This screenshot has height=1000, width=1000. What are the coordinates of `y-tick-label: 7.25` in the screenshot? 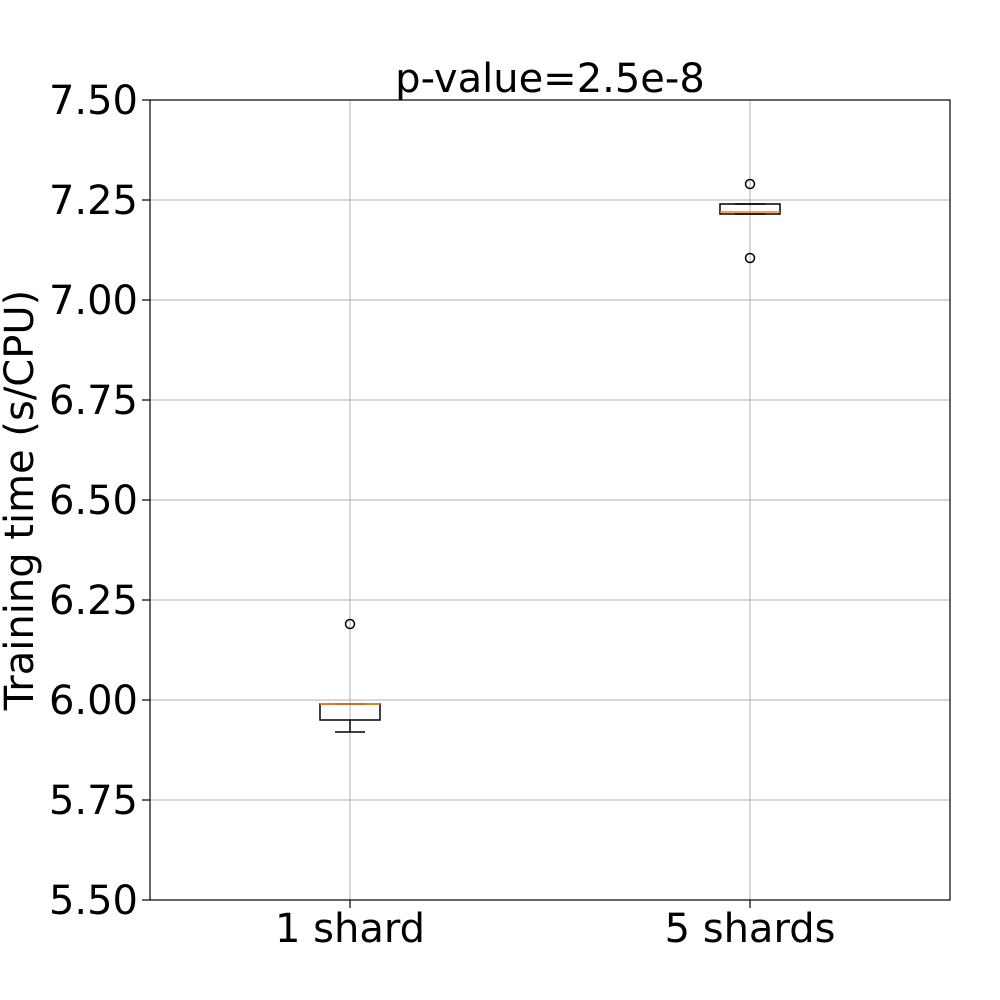 It's located at (93, 201).